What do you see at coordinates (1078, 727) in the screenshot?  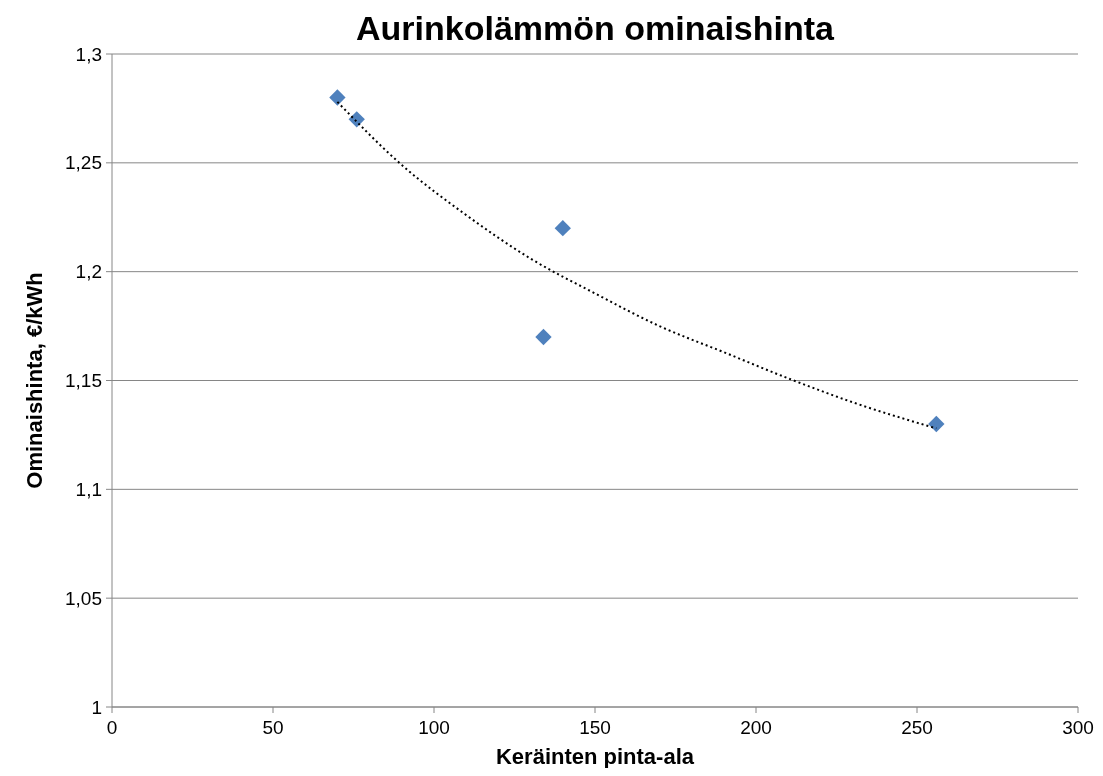 I see `x-tick-label: 300` at bounding box center [1078, 727].